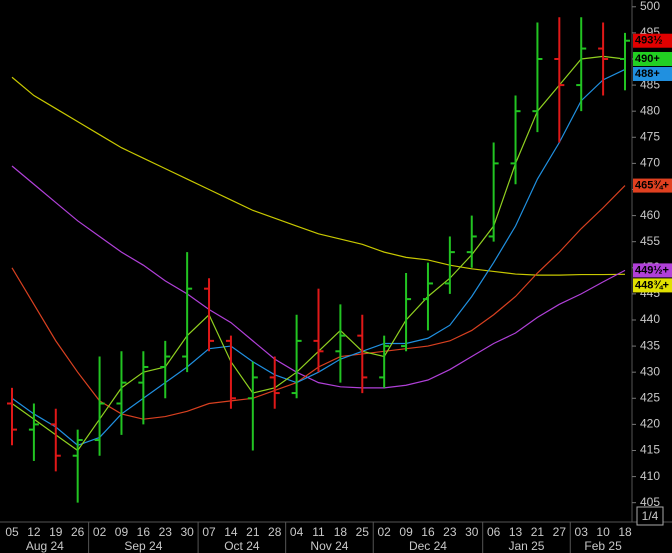  What do you see at coordinates (526, 546) in the screenshot?
I see `month-label: Jan 25` at bounding box center [526, 546].